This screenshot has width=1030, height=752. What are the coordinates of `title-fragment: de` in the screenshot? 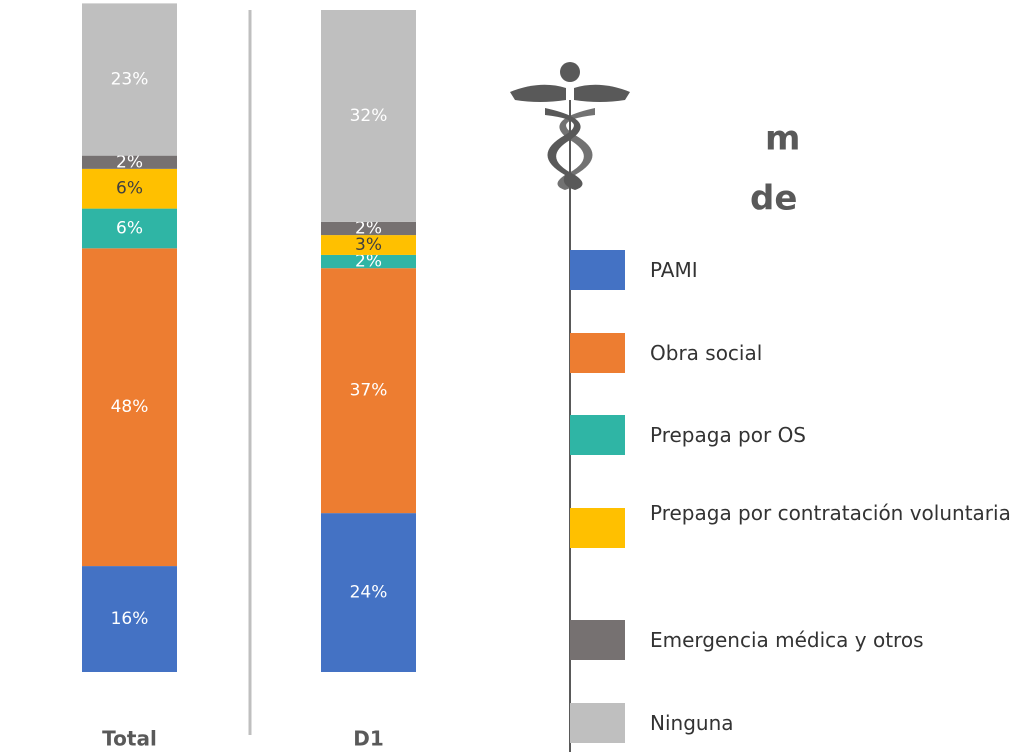 It's located at (773, 199).